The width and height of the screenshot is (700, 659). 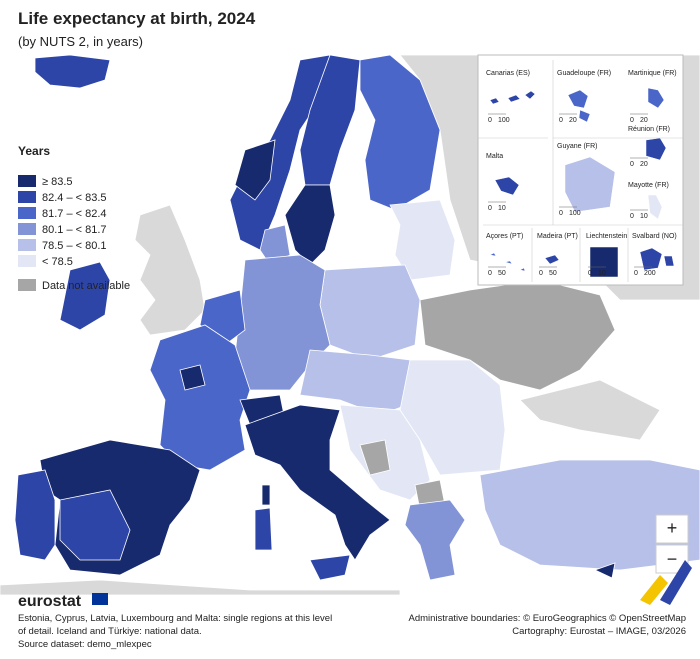 What do you see at coordinates (263, 529) in the screenshot?
I see `sardinia` at bounding box center [263, 529].